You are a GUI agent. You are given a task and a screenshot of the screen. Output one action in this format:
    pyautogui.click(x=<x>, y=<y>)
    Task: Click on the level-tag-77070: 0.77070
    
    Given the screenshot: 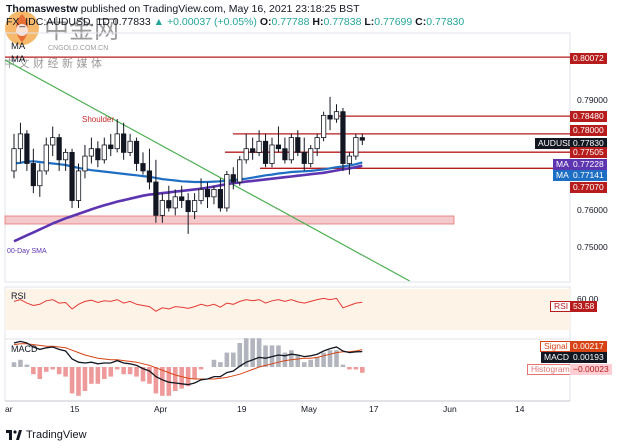 What is the action you would take?
    pyautogui.click(x=588, y=187)
    